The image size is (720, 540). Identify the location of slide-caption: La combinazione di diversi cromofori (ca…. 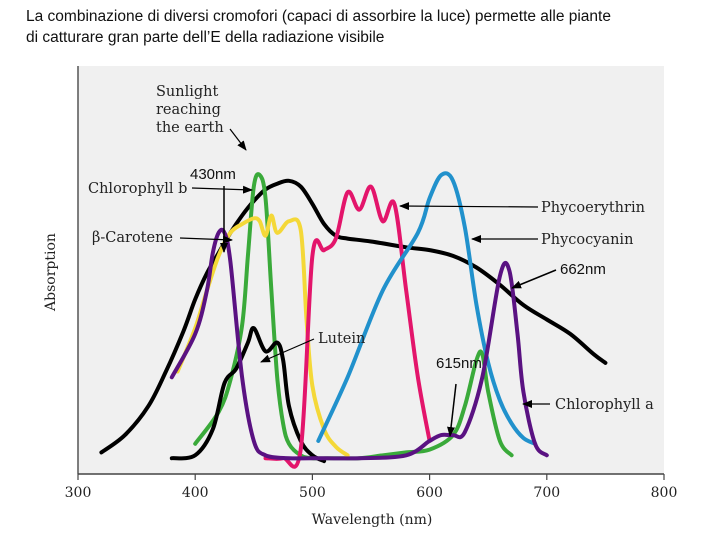
(371, 27).